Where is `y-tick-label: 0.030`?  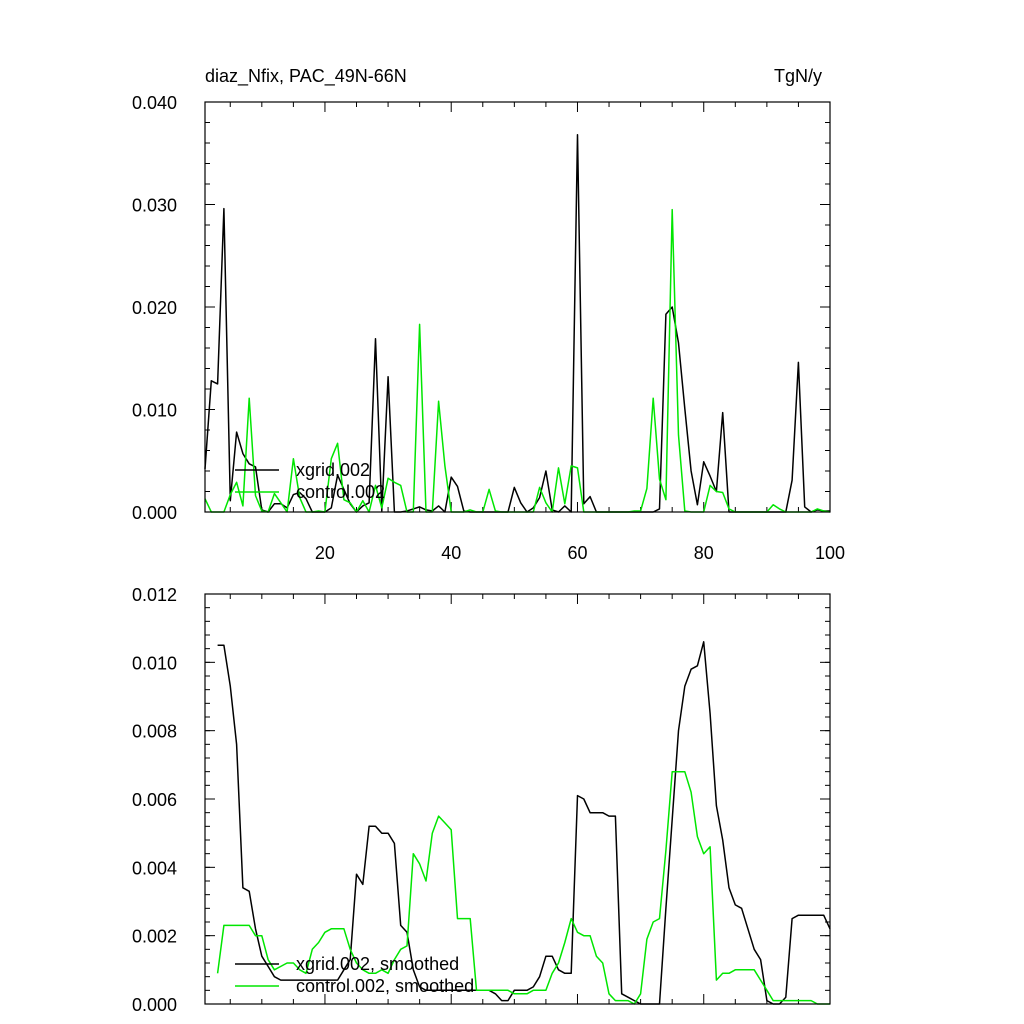 y-tick-label: 0.030 is located at coordinates (154, 206).